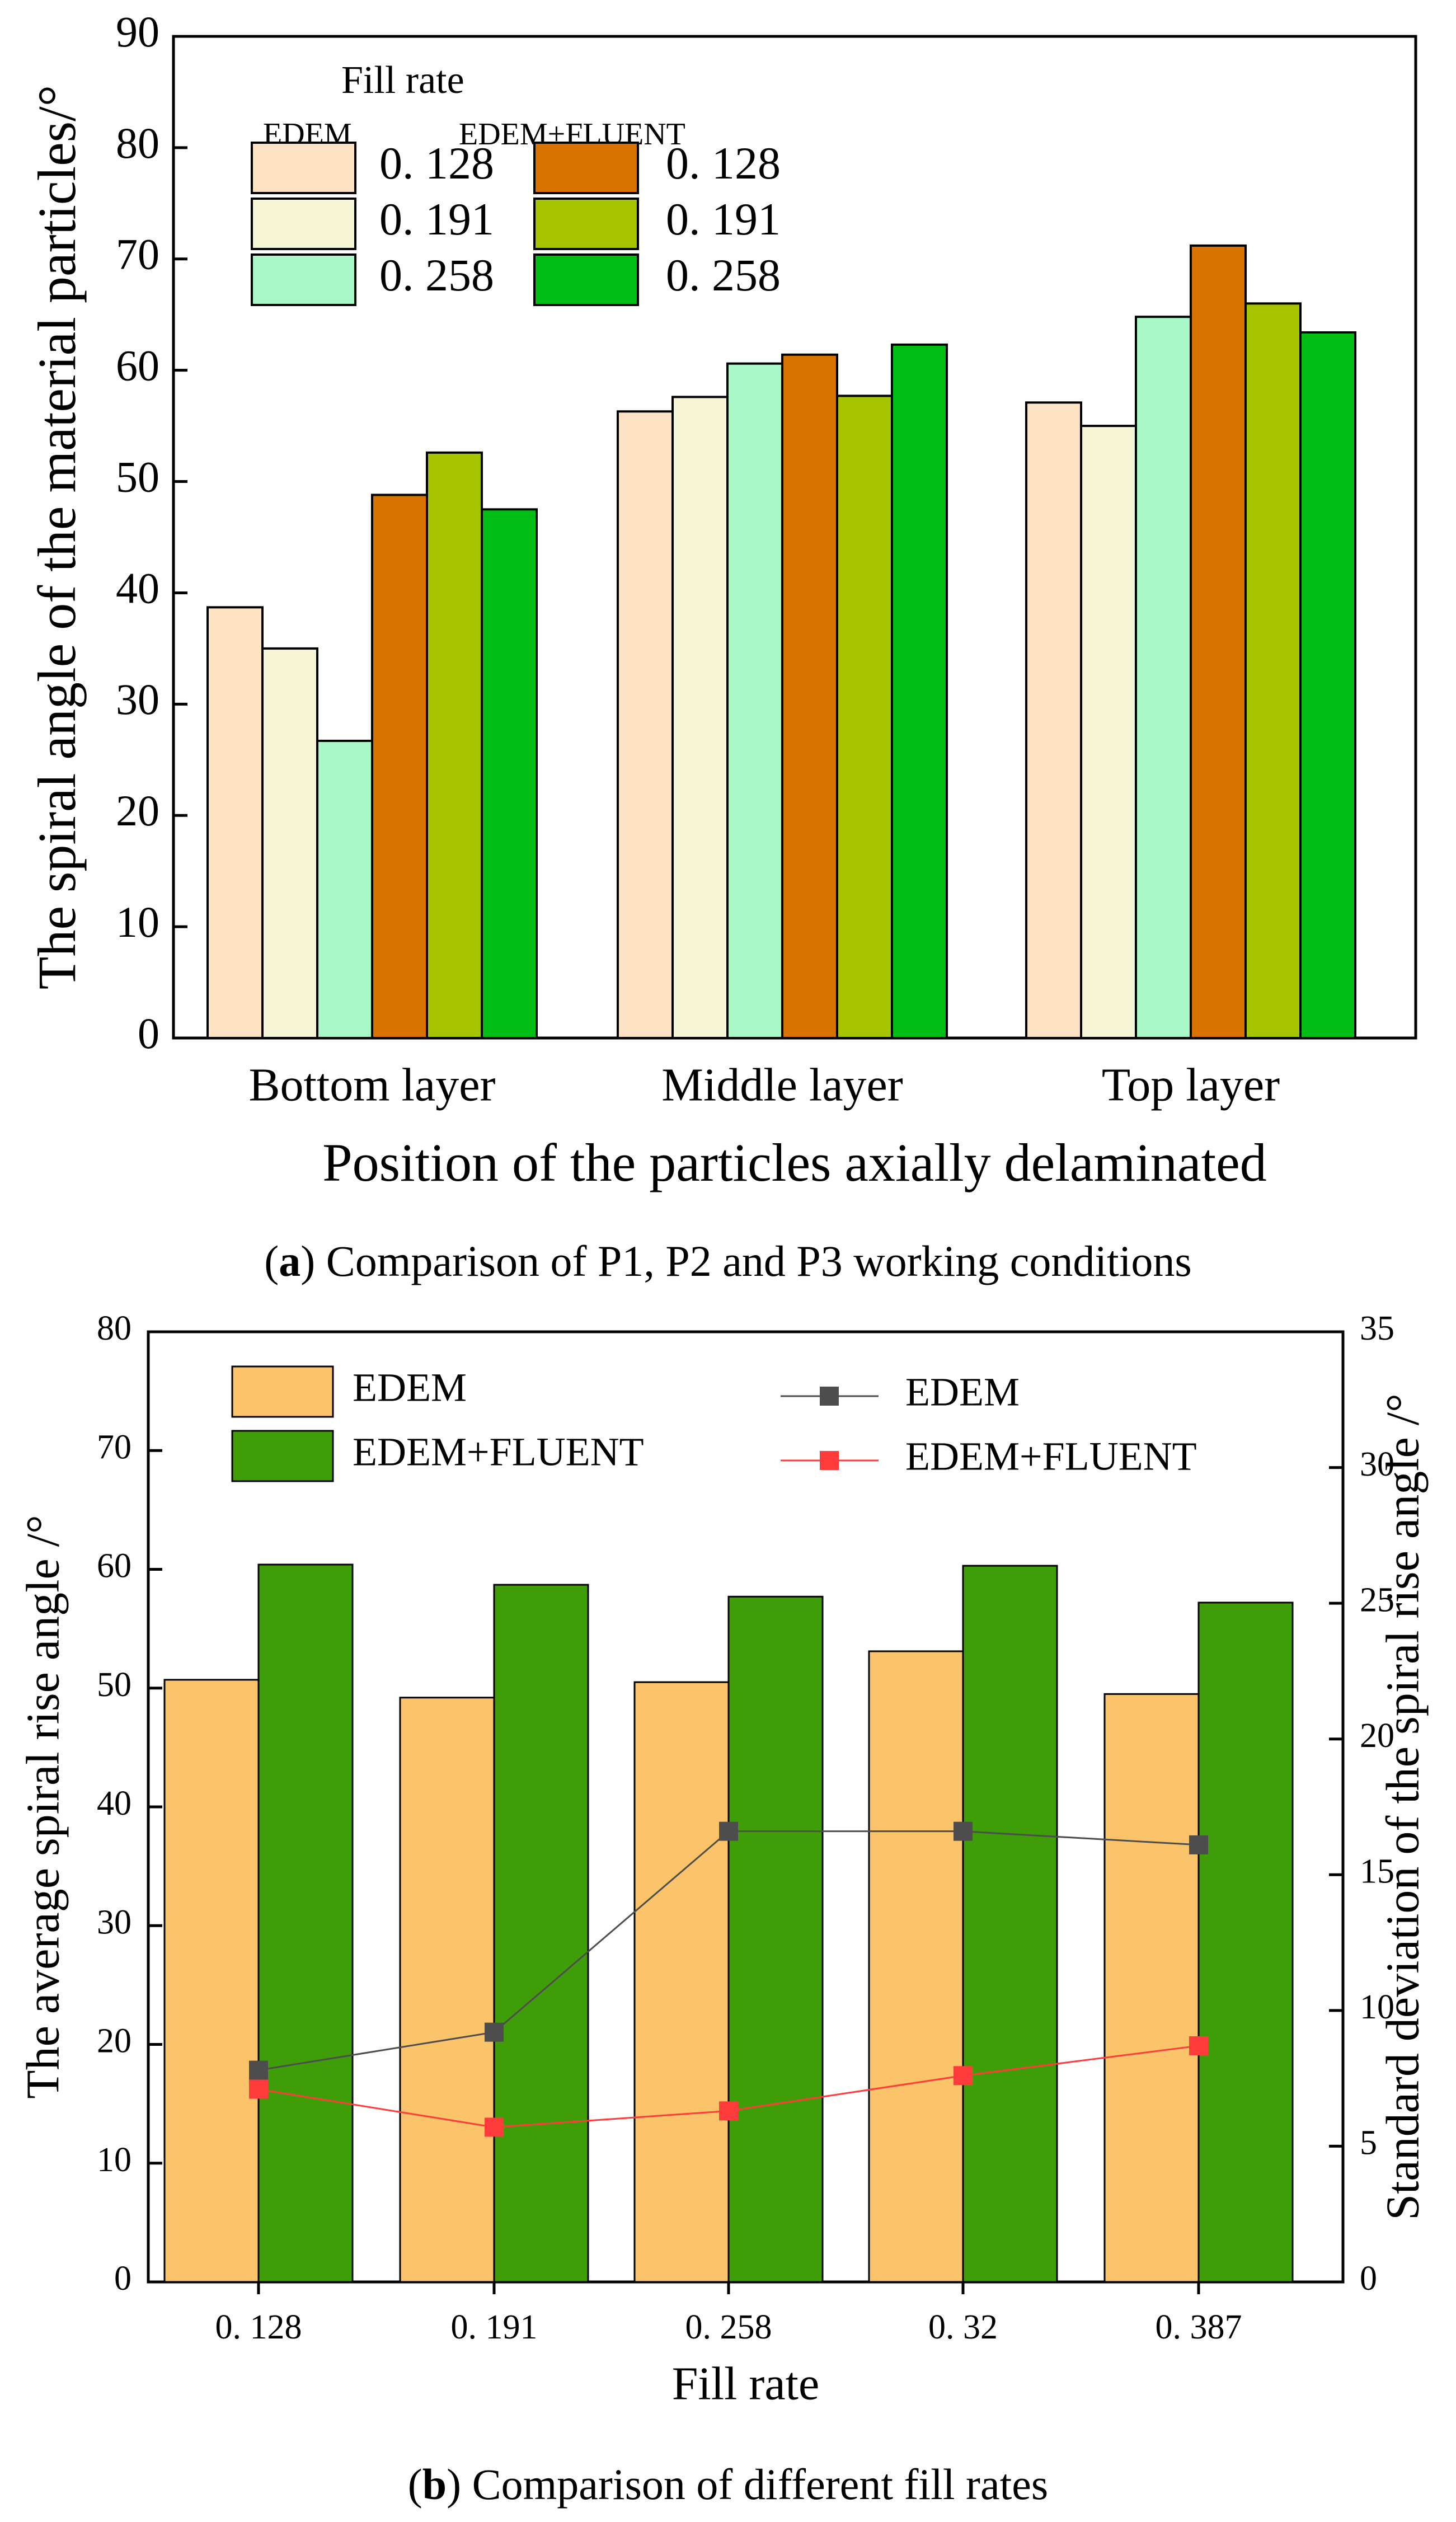 This screenshot has width=1456, height=2522. I want to click on x-tick-label-b: 0. 128, so click(258, 2327).